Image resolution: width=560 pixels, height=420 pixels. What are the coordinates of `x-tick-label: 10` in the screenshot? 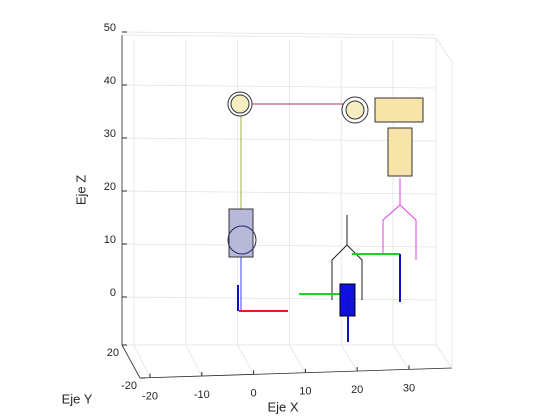 It's located at (305, 392).